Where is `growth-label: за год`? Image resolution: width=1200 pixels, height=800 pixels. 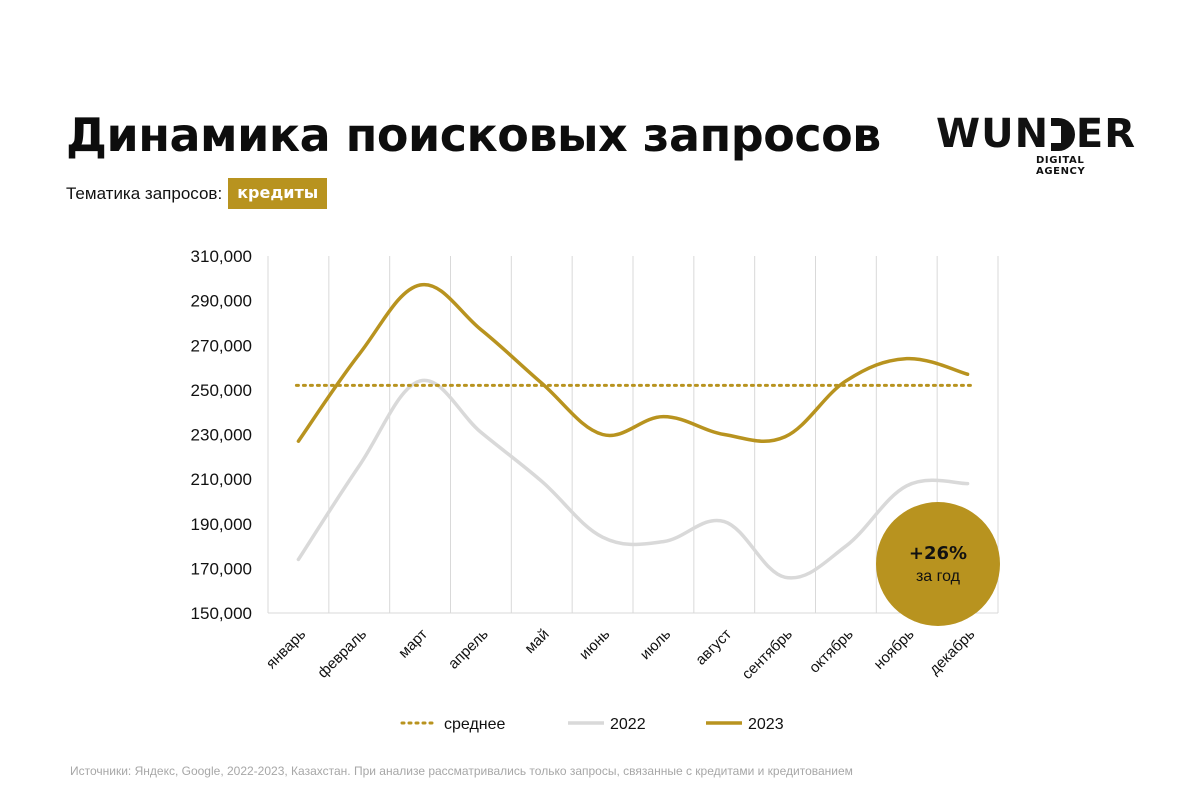
growth-label: за год is located at coordinates (938, 576).